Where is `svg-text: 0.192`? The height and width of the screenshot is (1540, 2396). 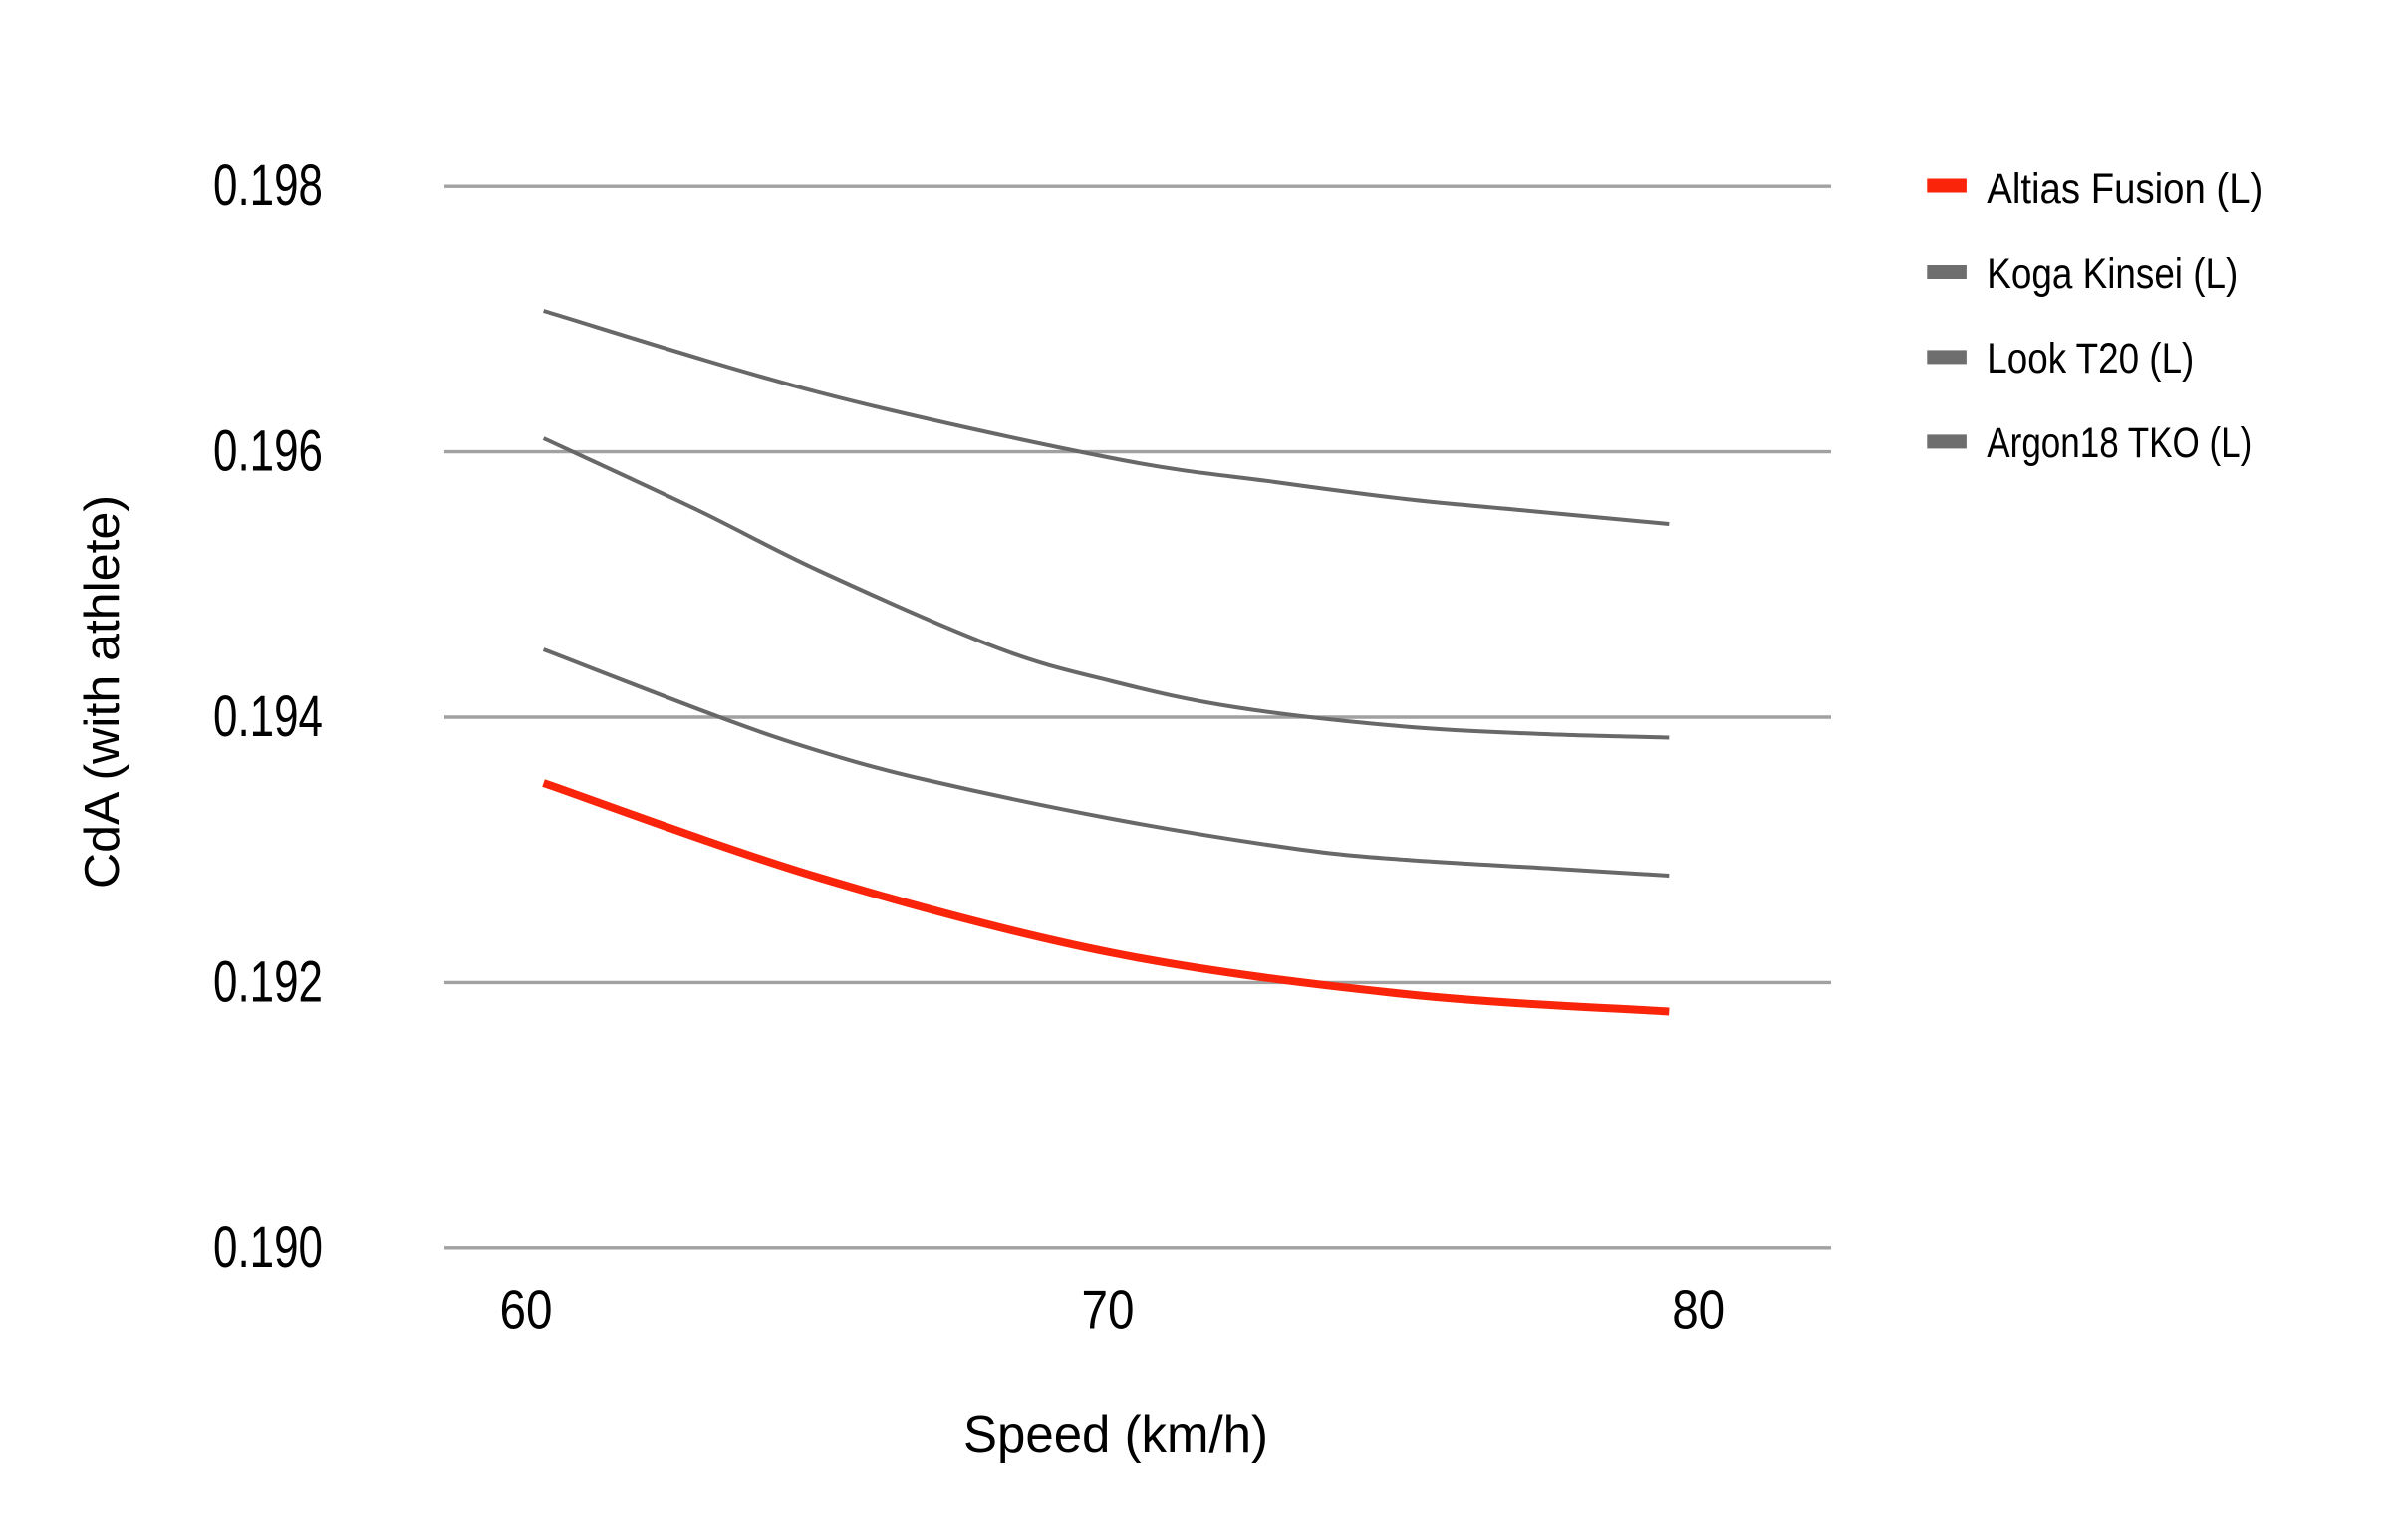
svg-text: 0.192 is located at coordinates (268, 981).